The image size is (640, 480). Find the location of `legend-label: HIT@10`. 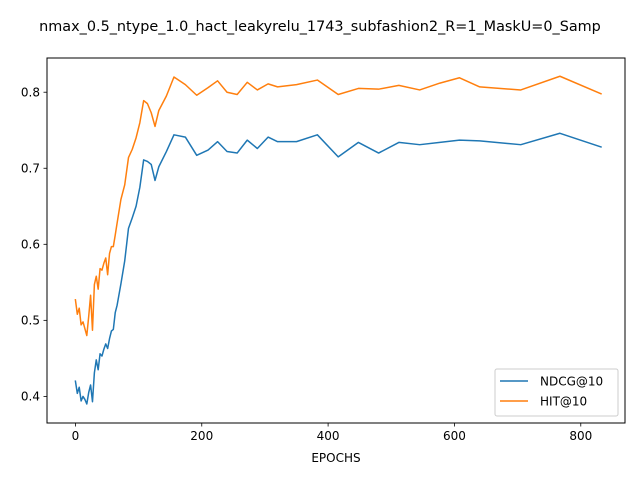

legend-label: HIT@10 is located at coordinates (563, 401).